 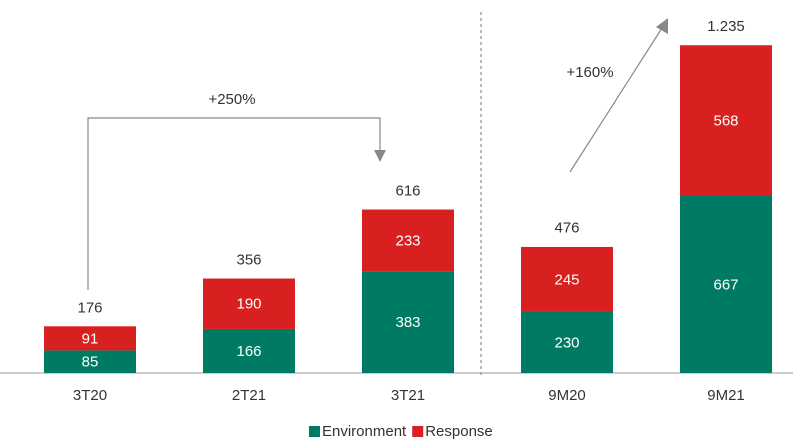 I want to click on segment-label: 667, so click(x=725, y=284).